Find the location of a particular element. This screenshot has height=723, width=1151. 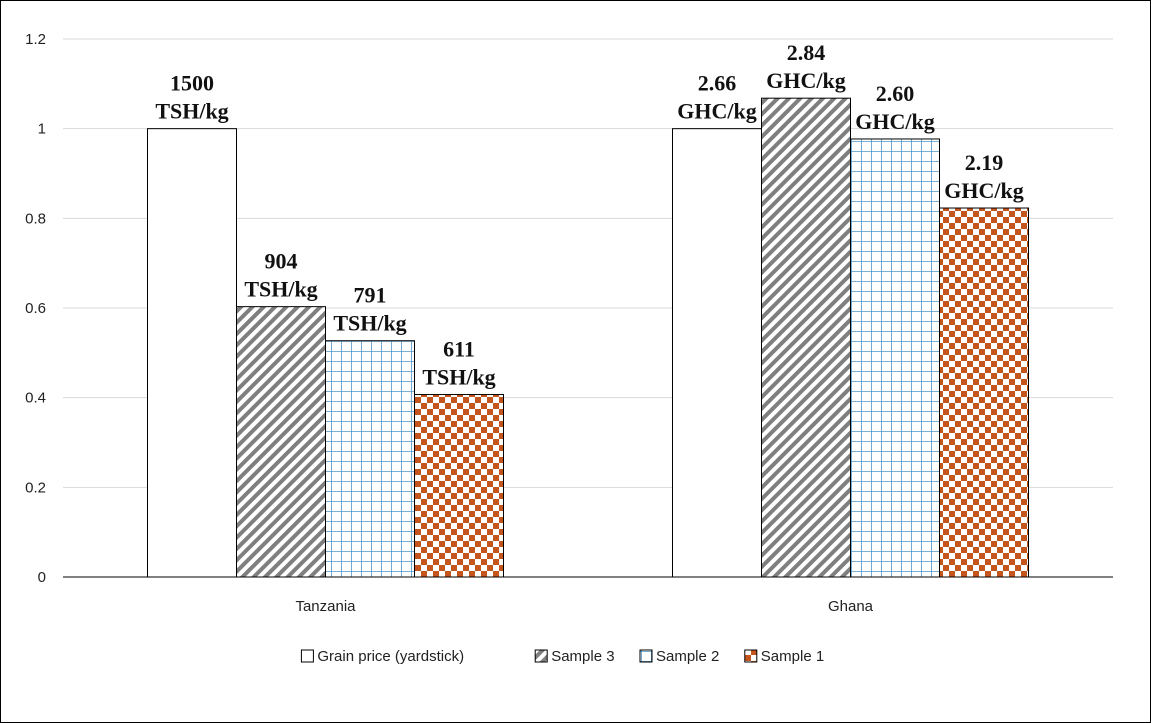

bar-grain-price-yardstick--ghana is located at coordinates (717, 353).